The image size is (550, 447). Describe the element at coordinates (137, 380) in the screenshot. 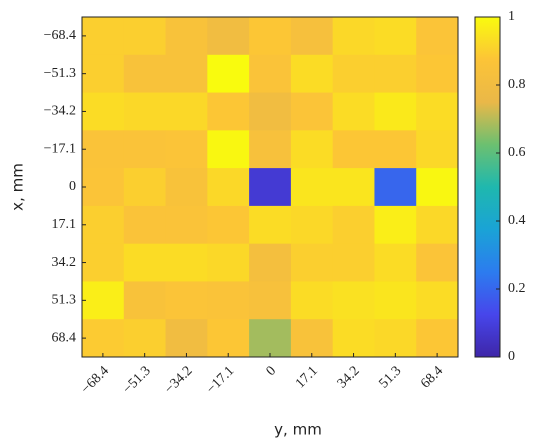

I see `x-tick-label: −51.3` at that location.